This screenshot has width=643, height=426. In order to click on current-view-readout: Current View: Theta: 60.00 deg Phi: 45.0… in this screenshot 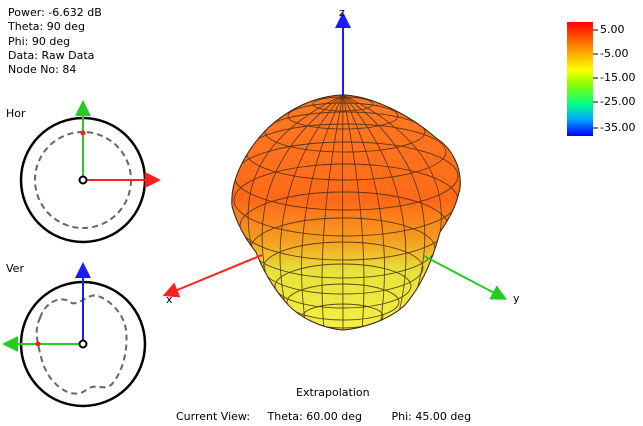, I will do `click(323, 416)`.